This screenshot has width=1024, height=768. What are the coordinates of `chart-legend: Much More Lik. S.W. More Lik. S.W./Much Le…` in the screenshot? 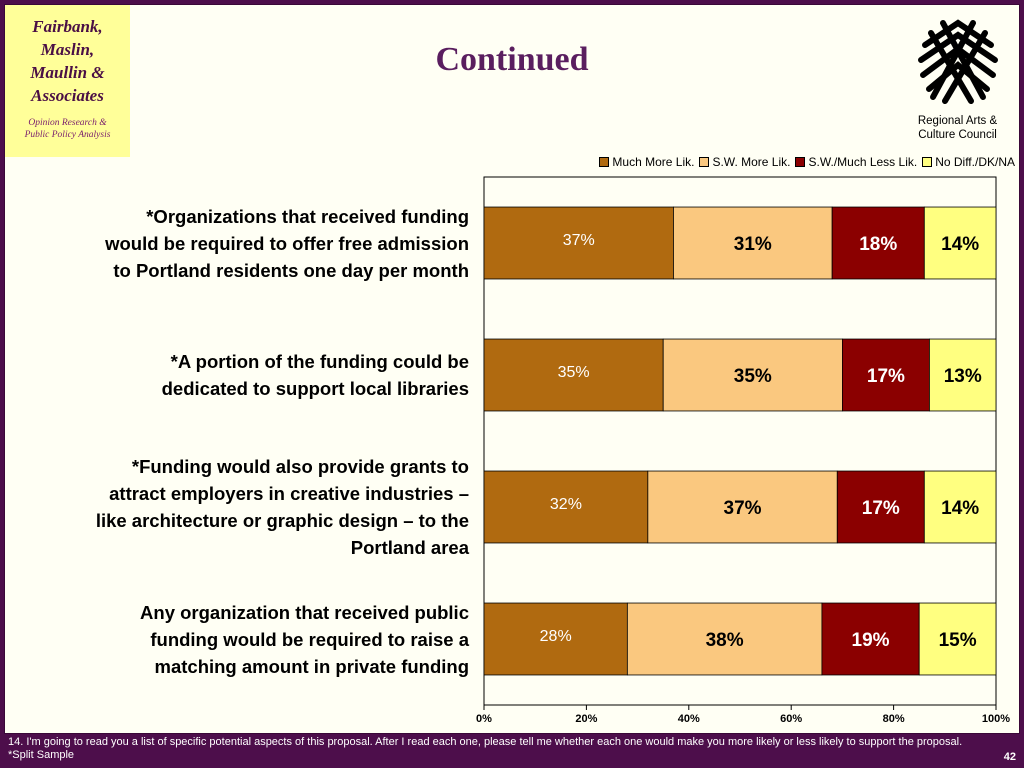 It's located at (730, 162).